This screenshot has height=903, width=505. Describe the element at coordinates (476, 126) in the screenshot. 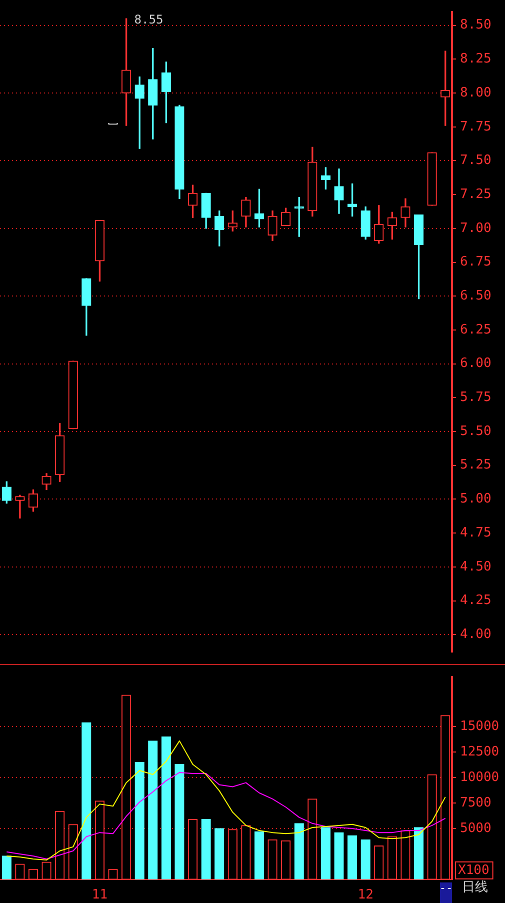

I see `y-tick-label: 7.75` at that location.